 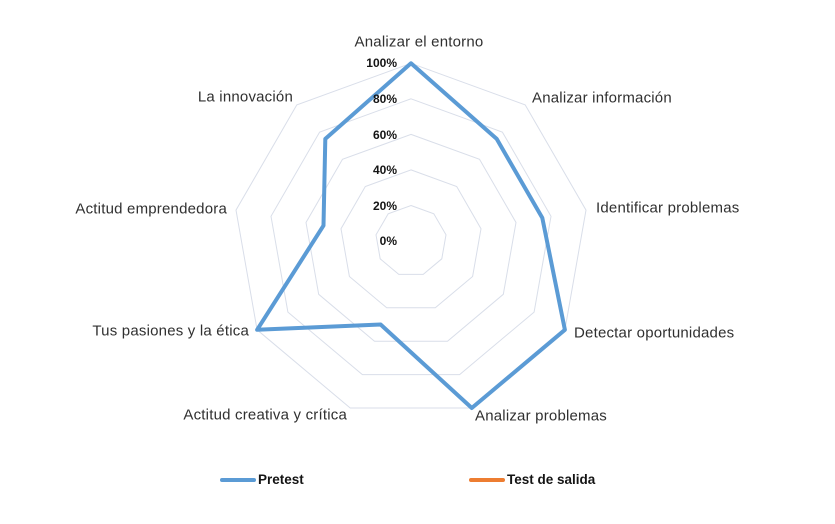 What do you see at coordinates (170, 331) in the screenshot?
I see `category-label-tus-pasiones-y-la-etica: Tus pasiones y la ética` at bounding box center [170, 331].